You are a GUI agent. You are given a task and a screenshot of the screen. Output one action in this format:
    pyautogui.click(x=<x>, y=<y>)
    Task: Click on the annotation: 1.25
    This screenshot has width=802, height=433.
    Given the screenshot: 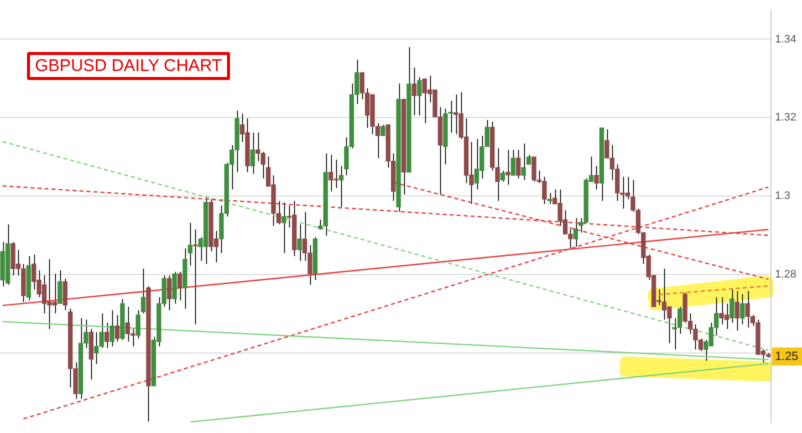 What is the action you would take?
    pyautogui.click(x=787, y=355)
    